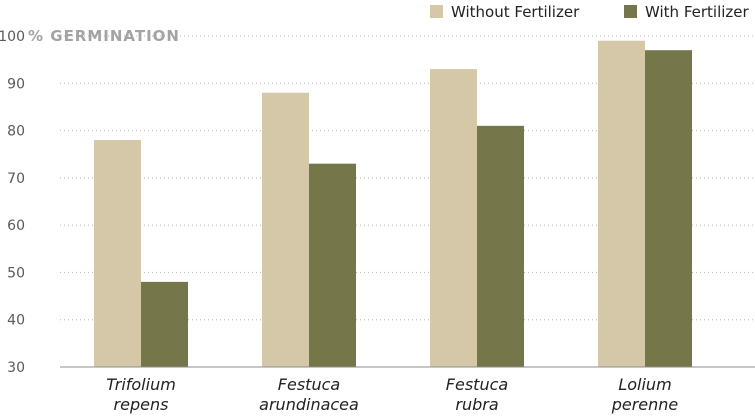  What do you see at coordinates (697, 12) in the screenshot?
I see `legend-label: With Fertilizer` at bounding box center [697, 12].